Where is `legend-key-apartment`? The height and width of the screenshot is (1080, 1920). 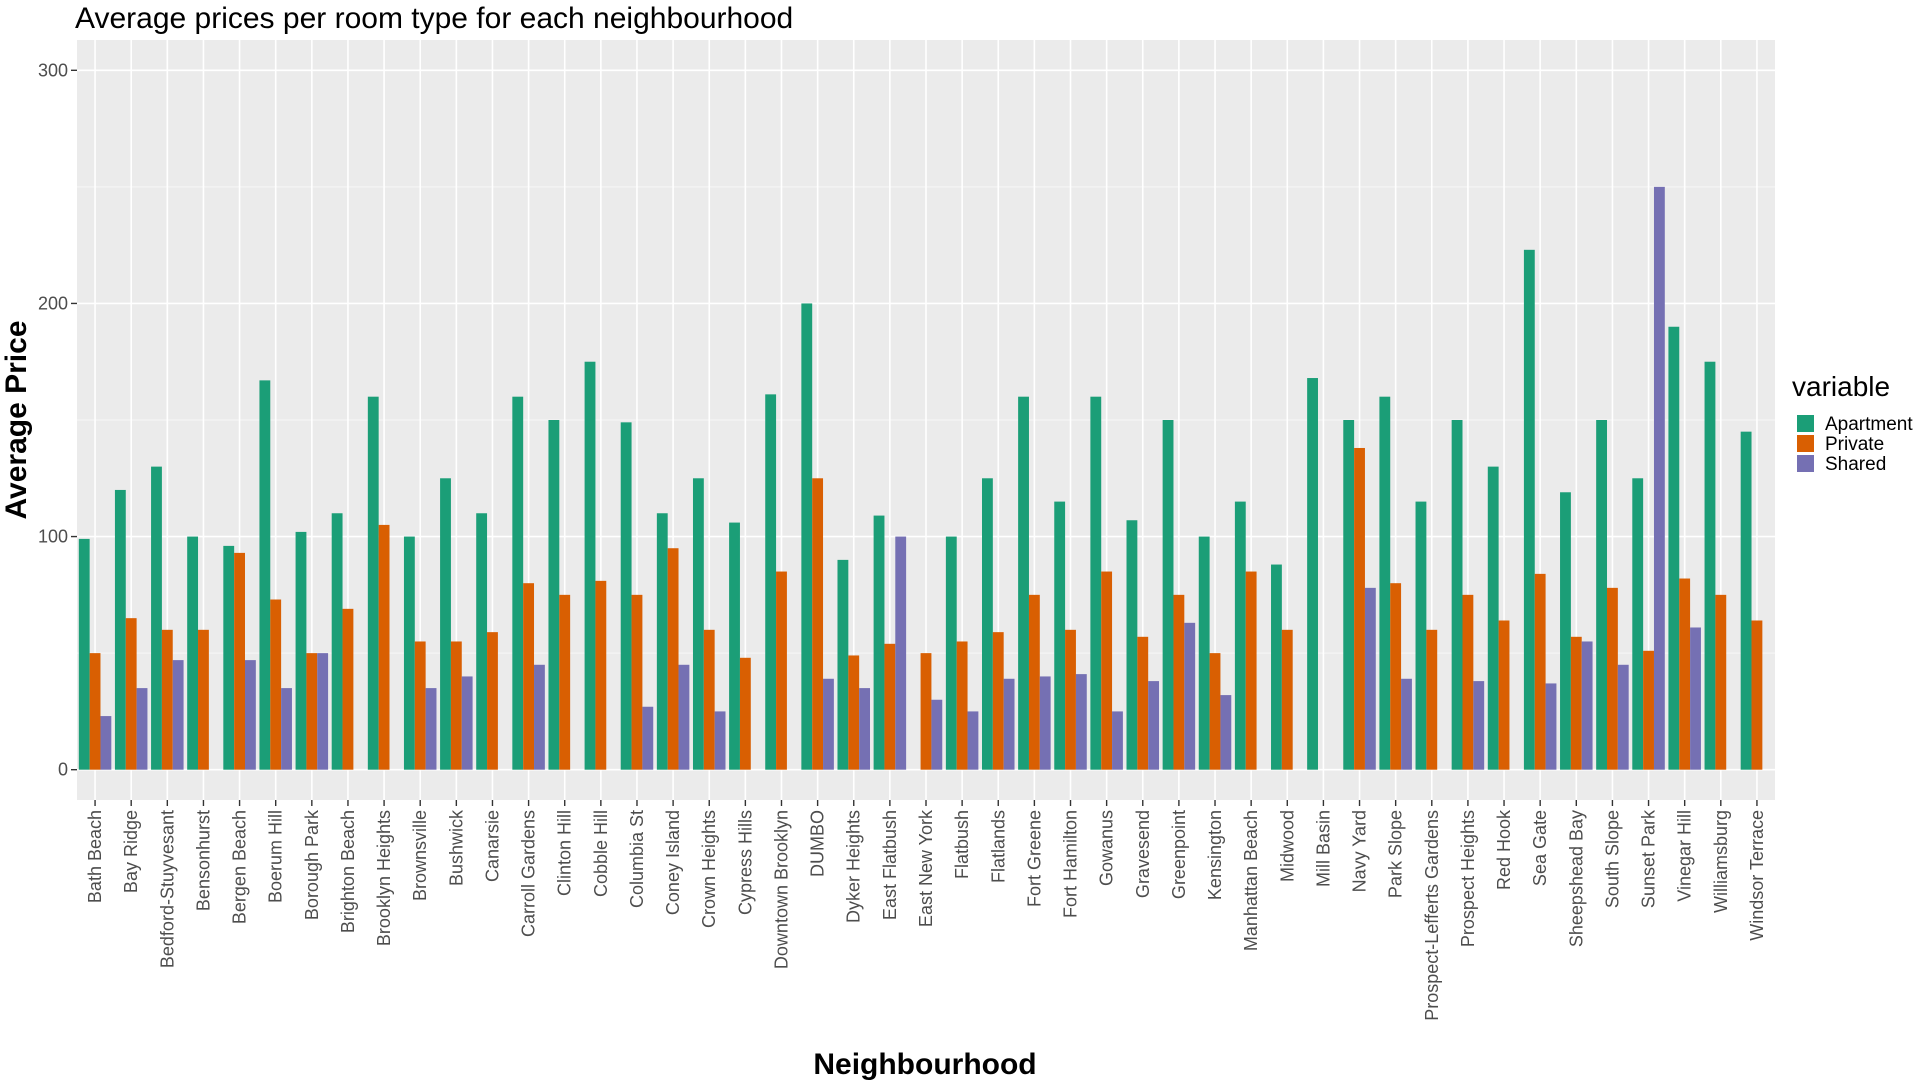
legend-key-apartment is located at coordinates (1805, 423).